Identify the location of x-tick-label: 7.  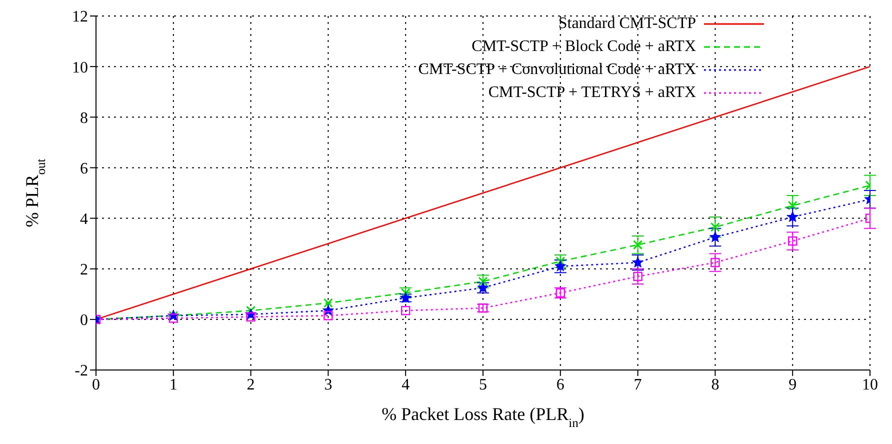
(638, 385).